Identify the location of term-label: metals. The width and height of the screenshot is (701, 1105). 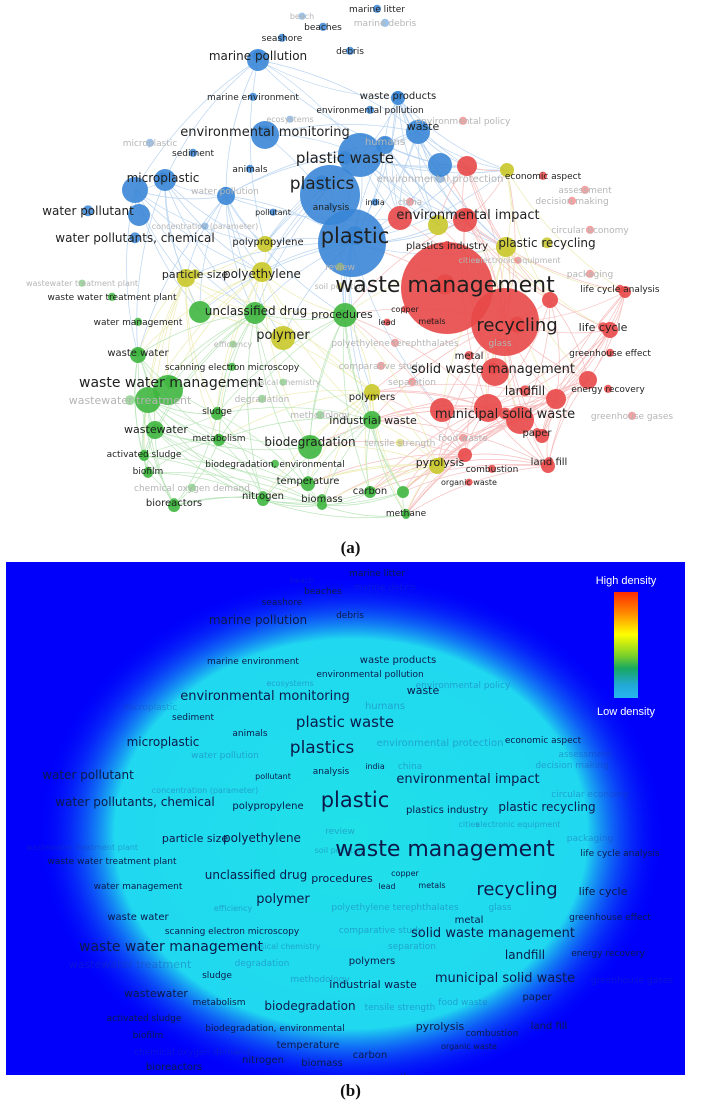
(431, 321).